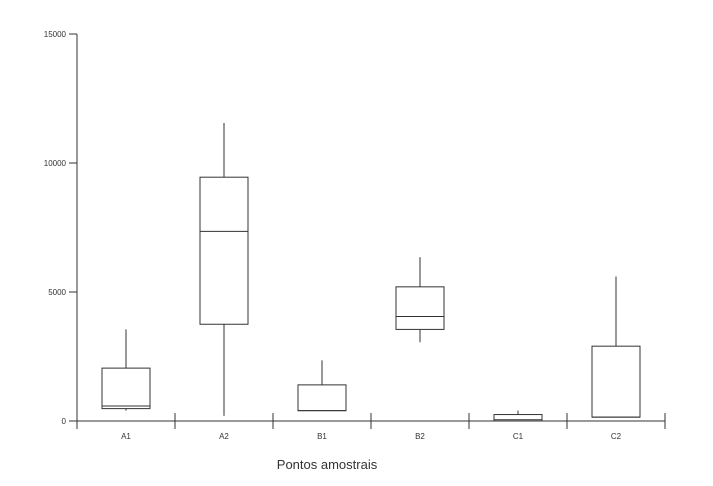 The width and height of the screenshot is (713, 486). I want to click on x-axis-label: Pontos amostrais, so click(327, 464).